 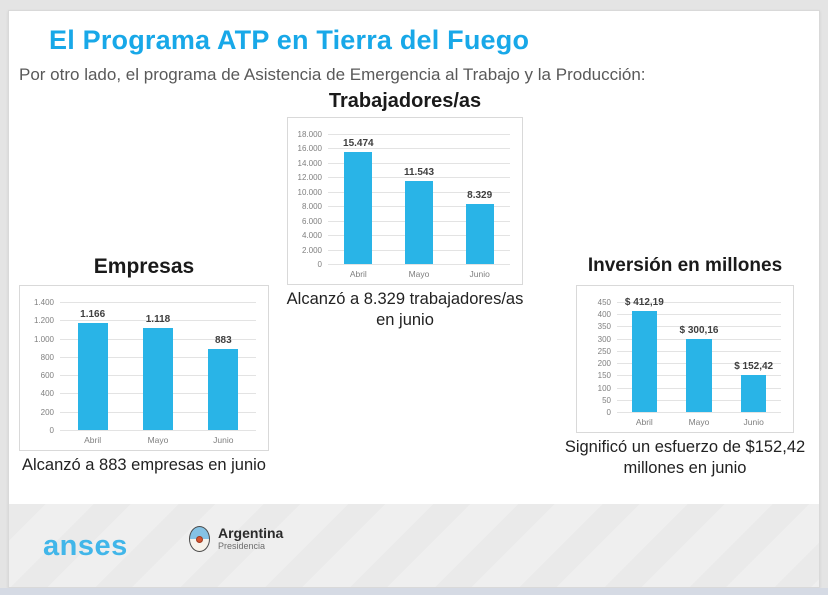 I want to click on presidencia-label: Presidencia, so click(x=242, y=546).